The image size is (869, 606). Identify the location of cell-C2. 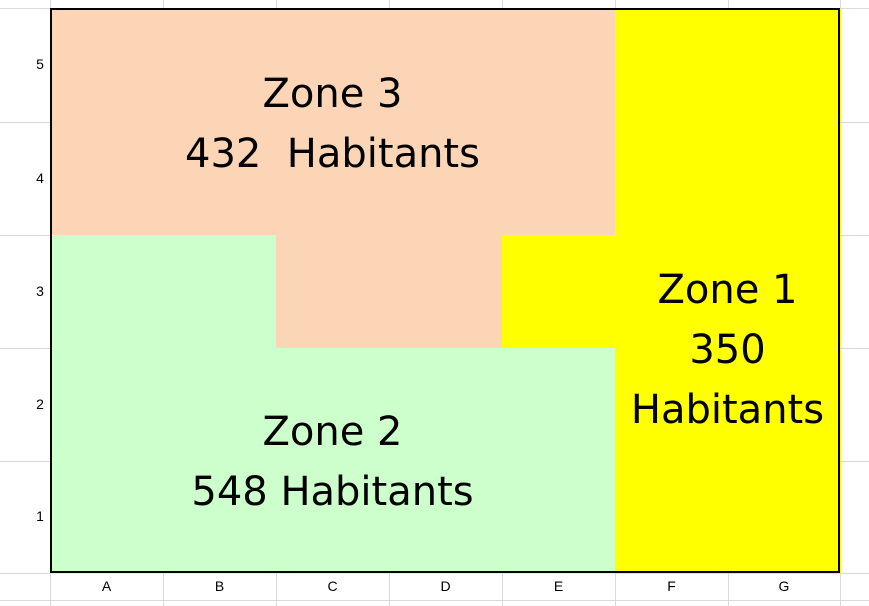
(333, 405).